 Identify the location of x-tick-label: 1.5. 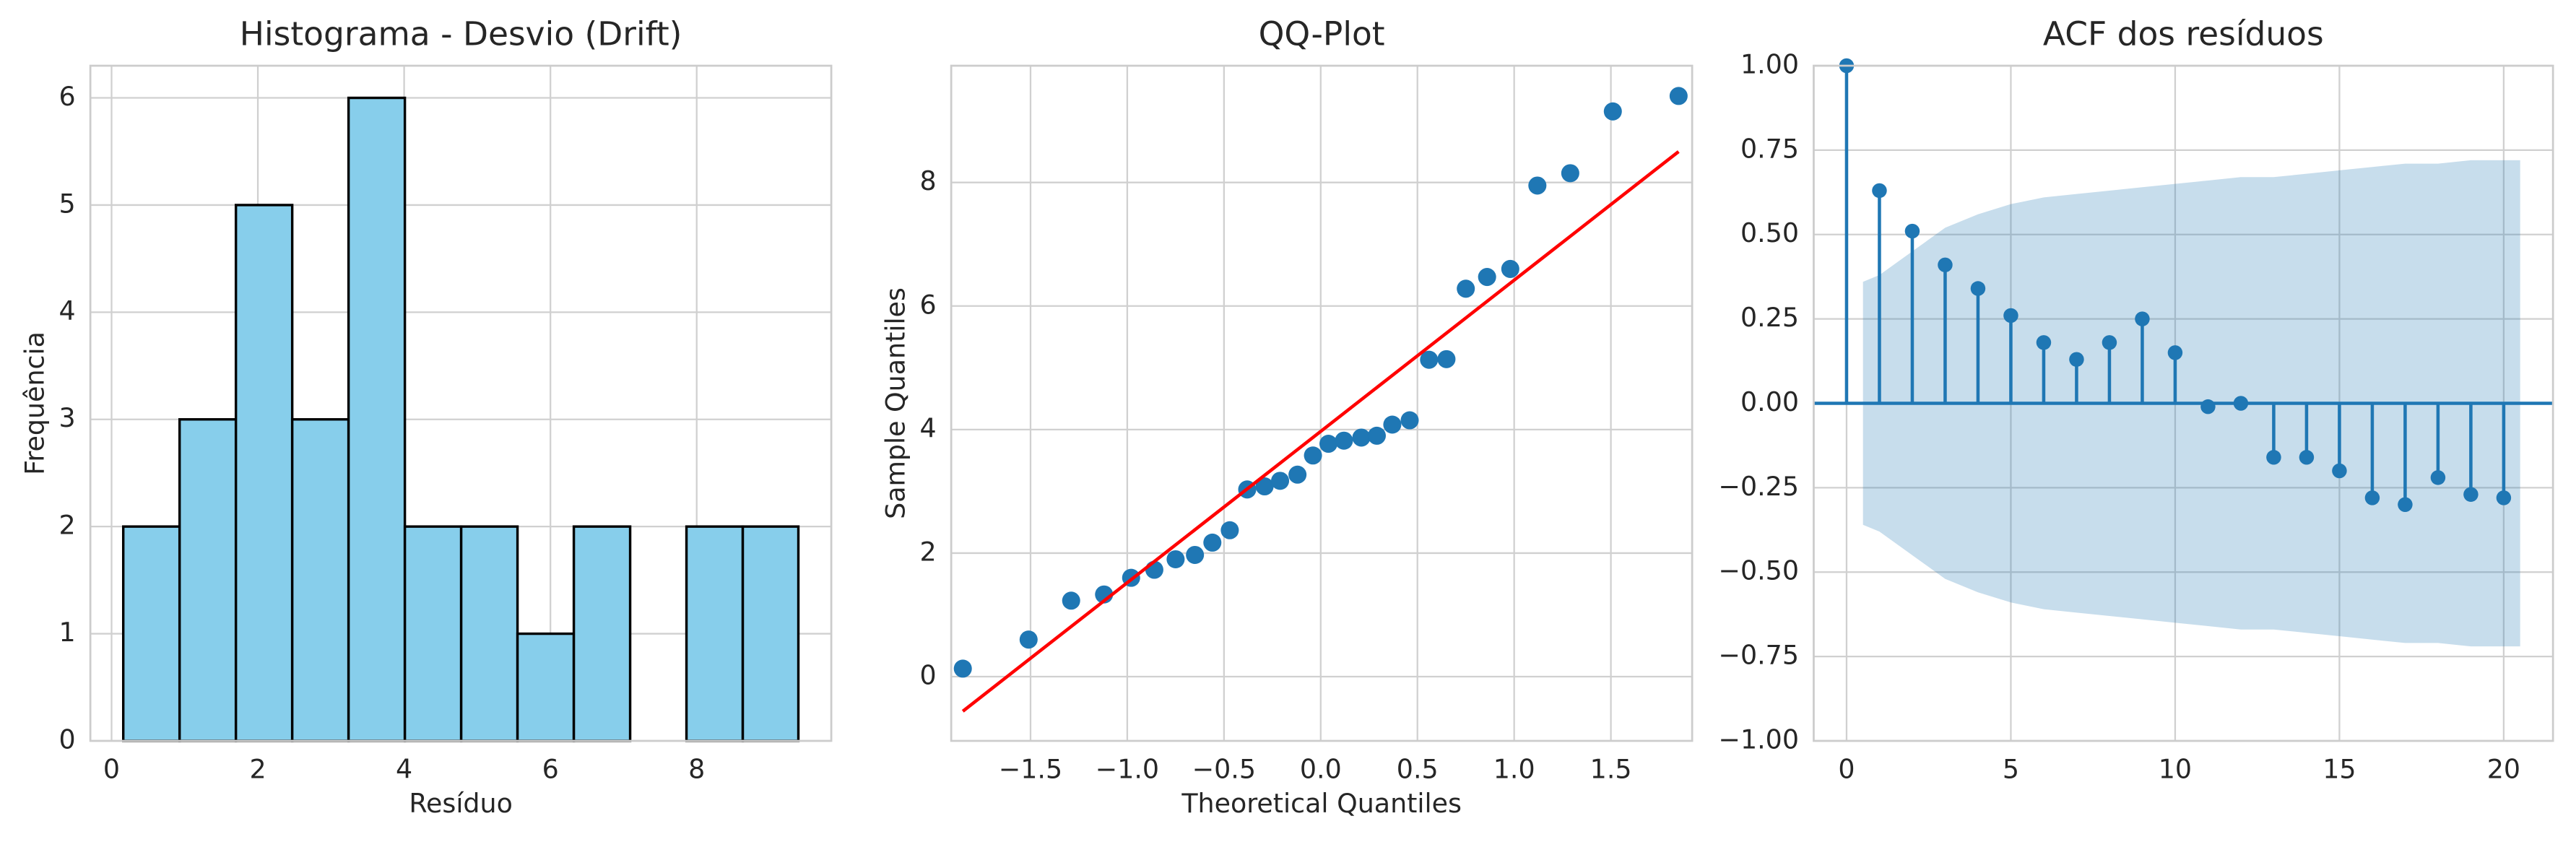
(1611, 768).